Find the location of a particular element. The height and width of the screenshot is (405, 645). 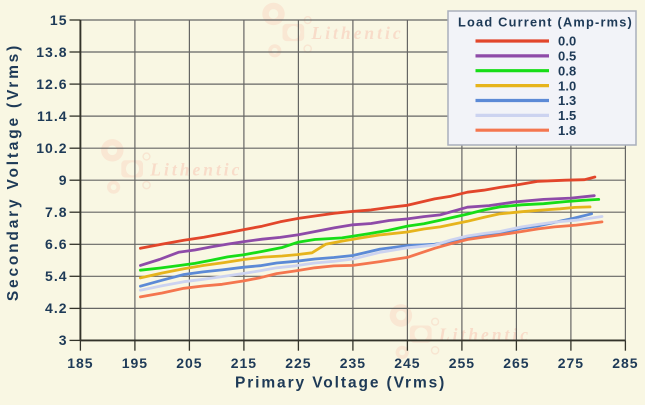

svg-text: 255 is located at coordinates (462, 363).